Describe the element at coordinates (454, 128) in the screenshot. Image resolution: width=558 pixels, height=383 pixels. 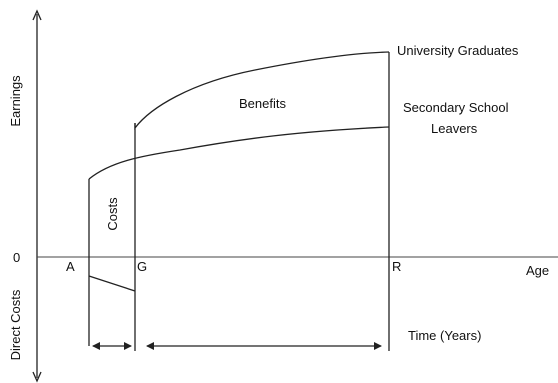
I see `leavers-label-line2: Leavers` at that location.